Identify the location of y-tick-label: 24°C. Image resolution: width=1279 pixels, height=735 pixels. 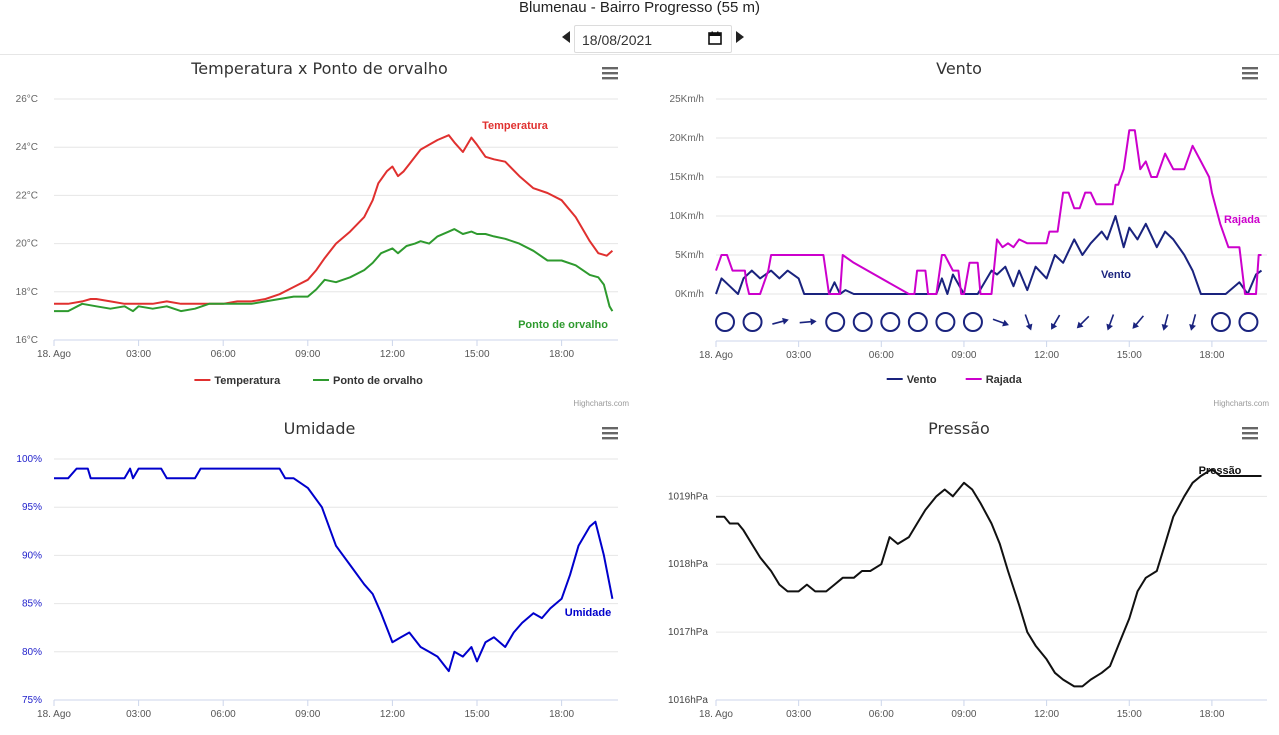
(27, 147).